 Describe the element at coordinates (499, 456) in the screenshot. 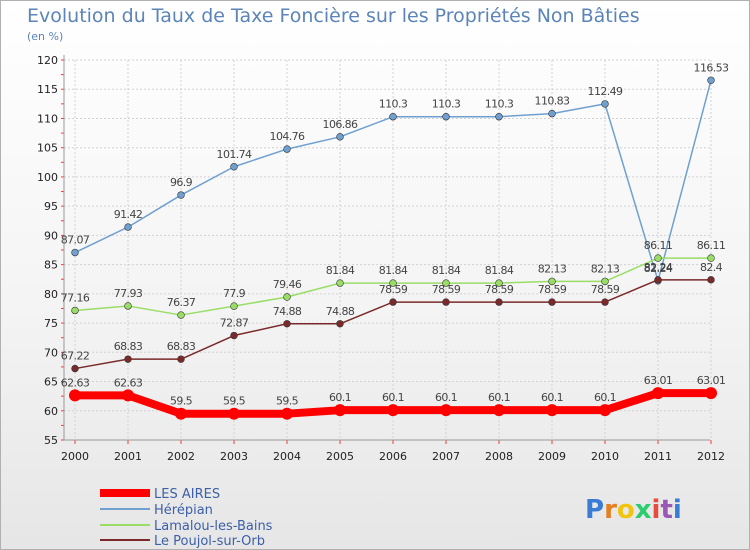

I see `x-tick-label: 2008` at that location.